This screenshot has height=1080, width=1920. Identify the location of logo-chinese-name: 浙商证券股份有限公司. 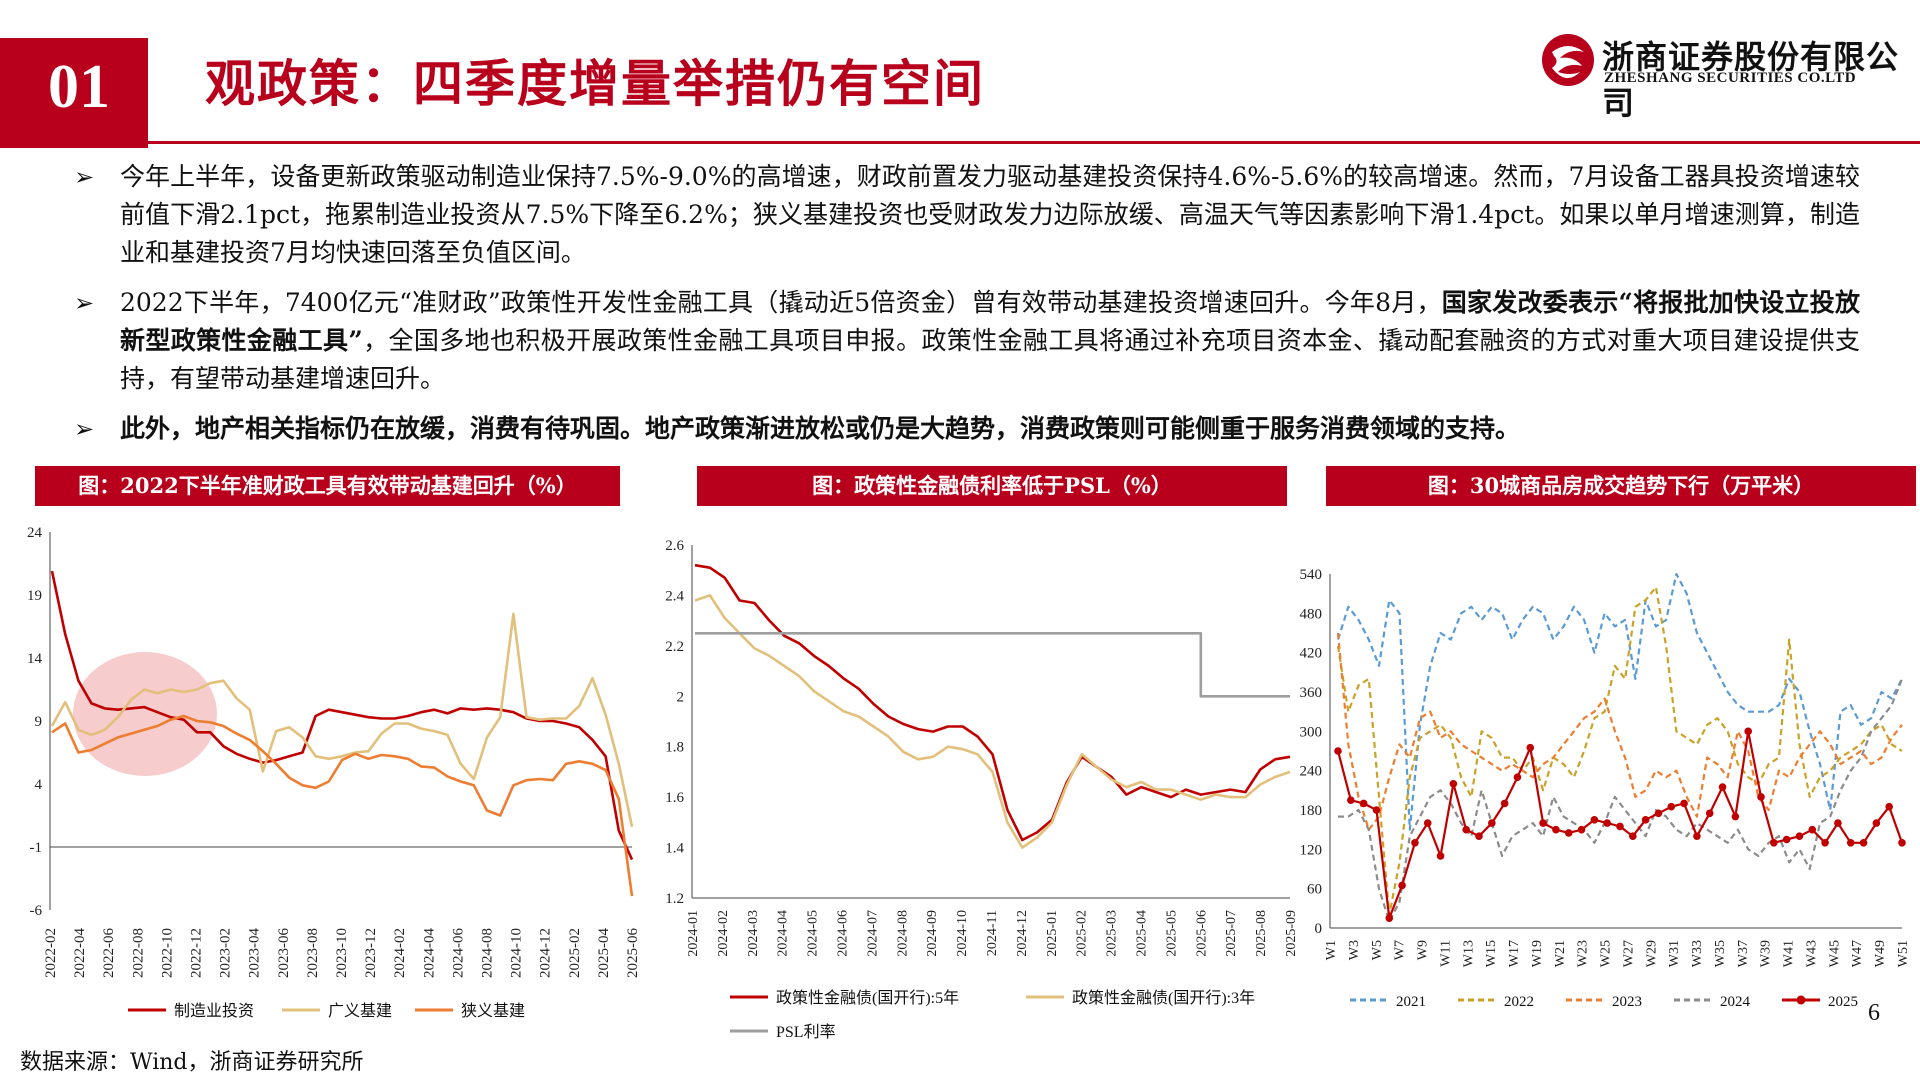
(1751, 80).